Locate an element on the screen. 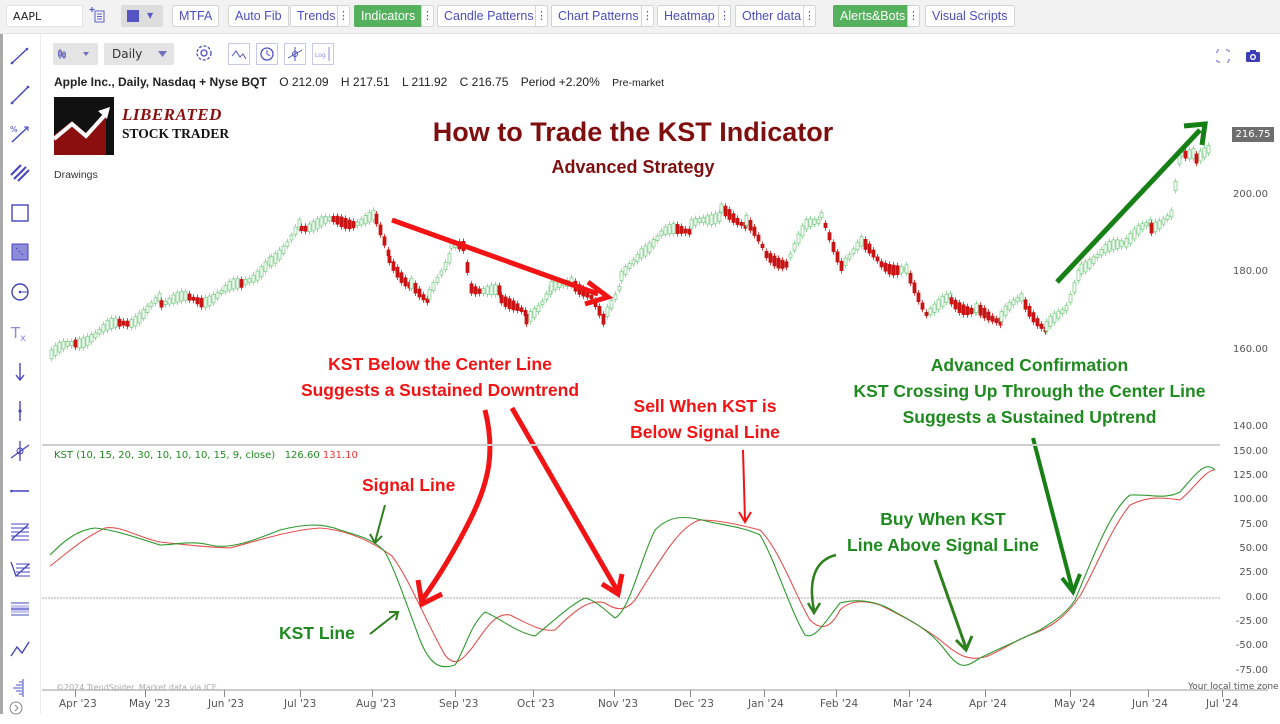 This screenshot has height=724, width=1280. percent-line-tool-icon: % is located at coordinates (20, 134).